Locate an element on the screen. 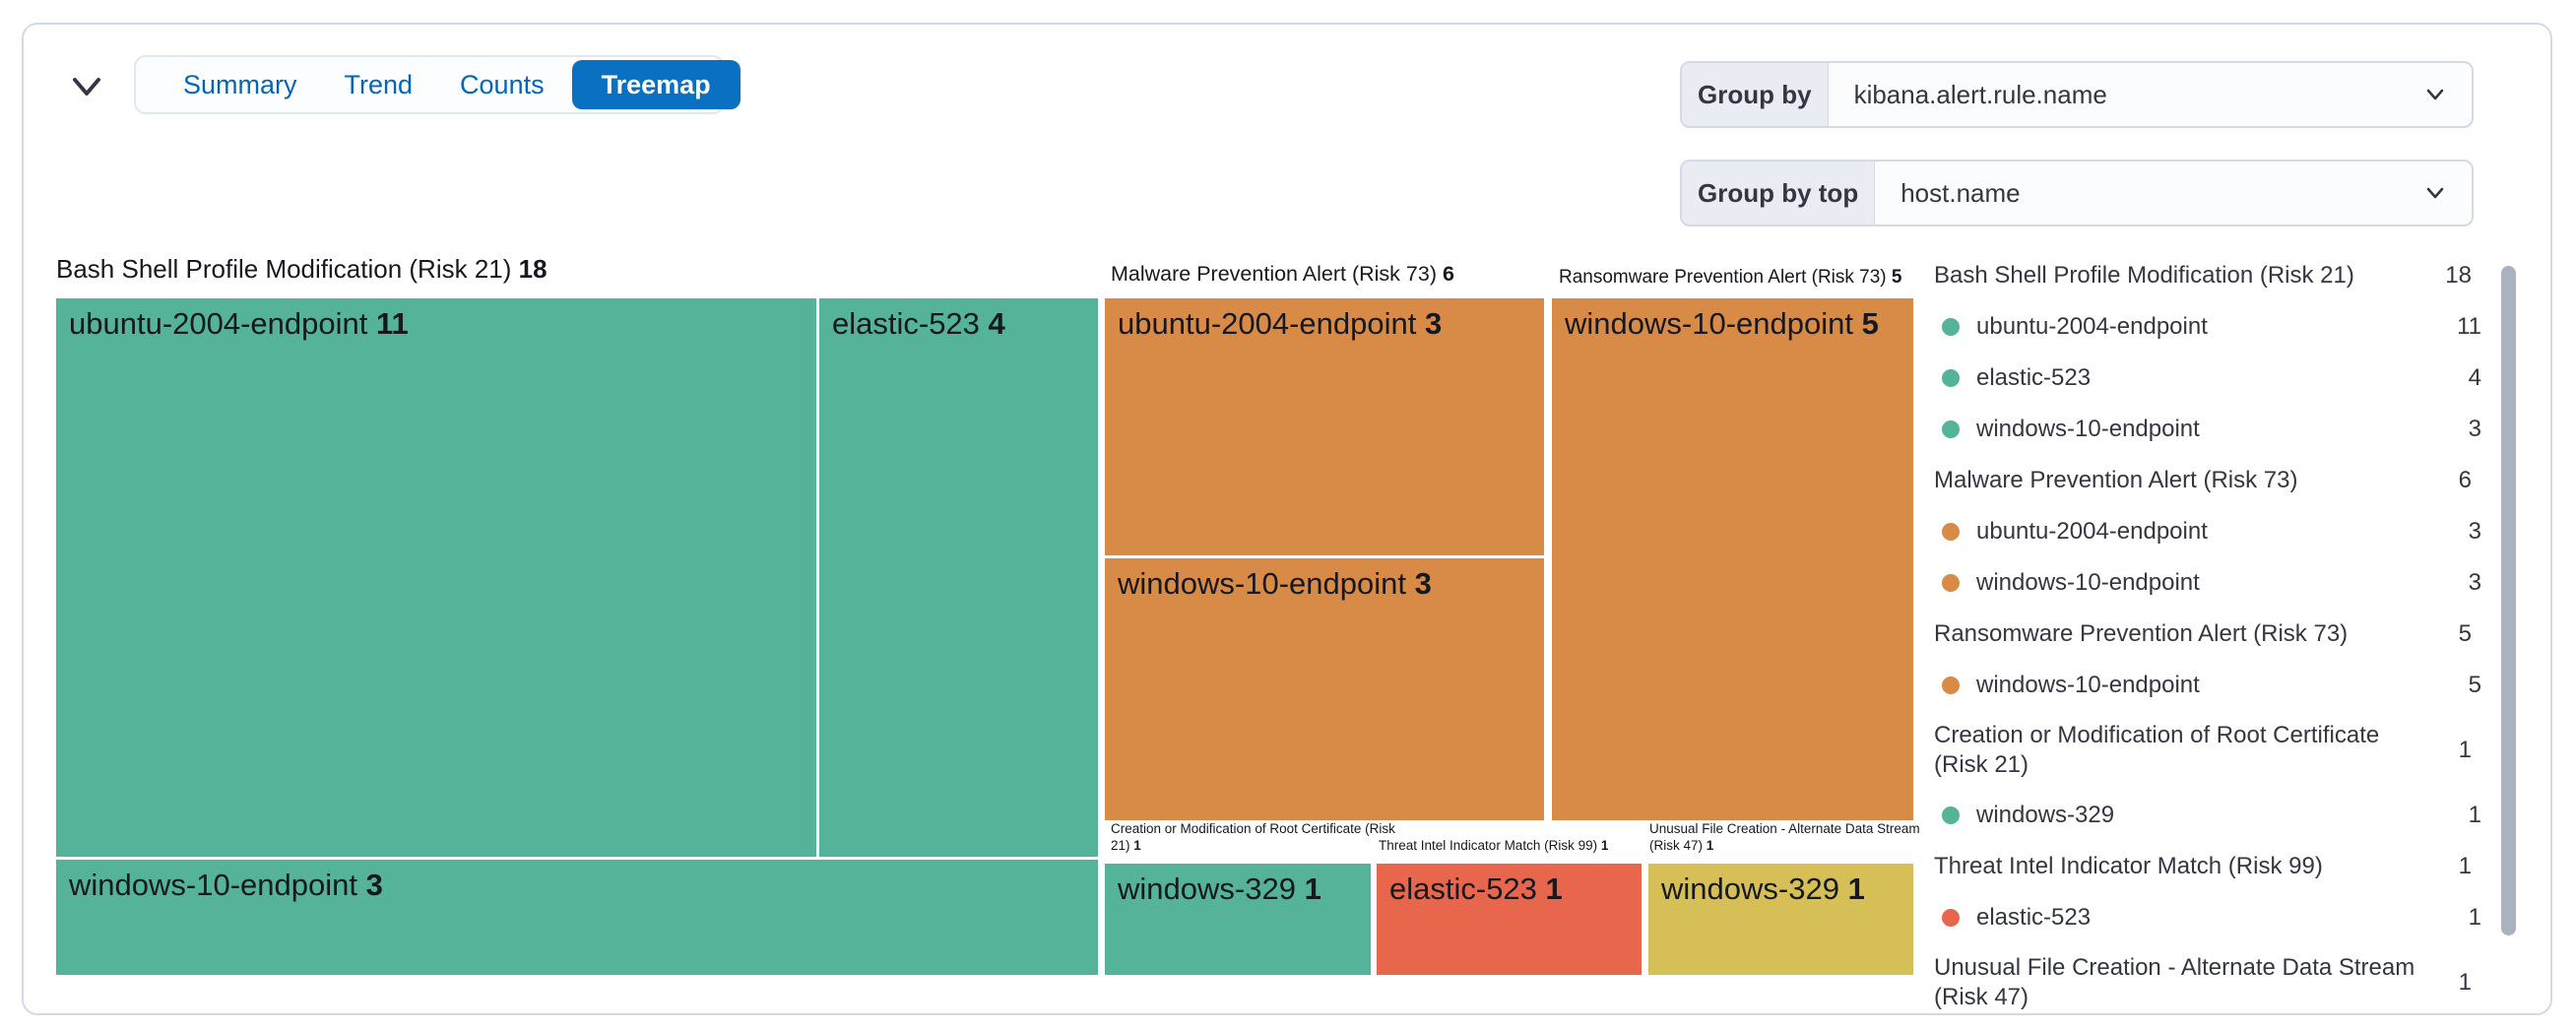  tab-treemap: Treemap is located at coordinates (656, 84).